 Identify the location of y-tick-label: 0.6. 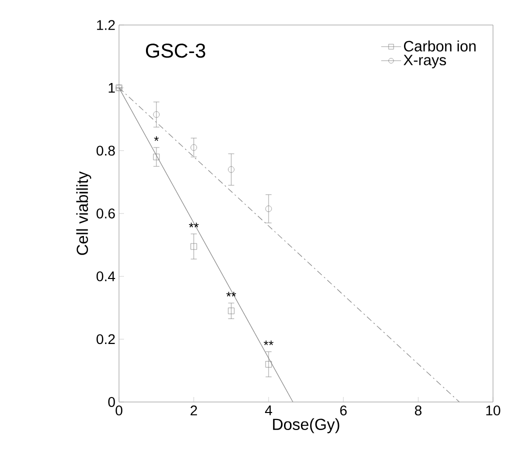
(105, 213).